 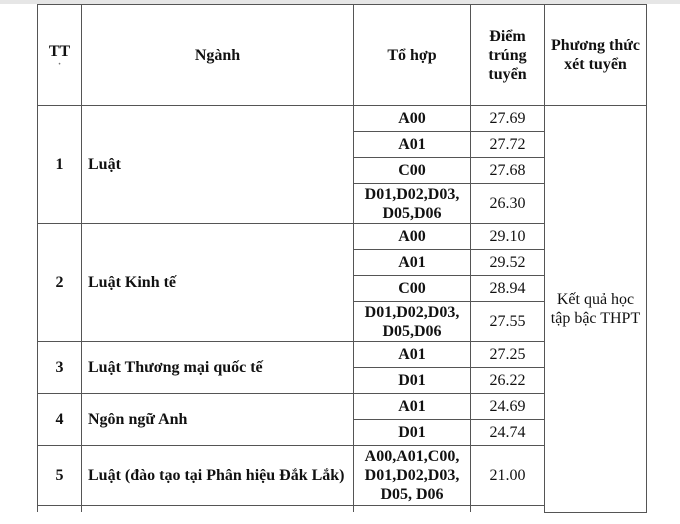 What do you see at coordinates (59, 475) in the screenshot?
I see `row-number: 5` at bounding box center [59, 475].